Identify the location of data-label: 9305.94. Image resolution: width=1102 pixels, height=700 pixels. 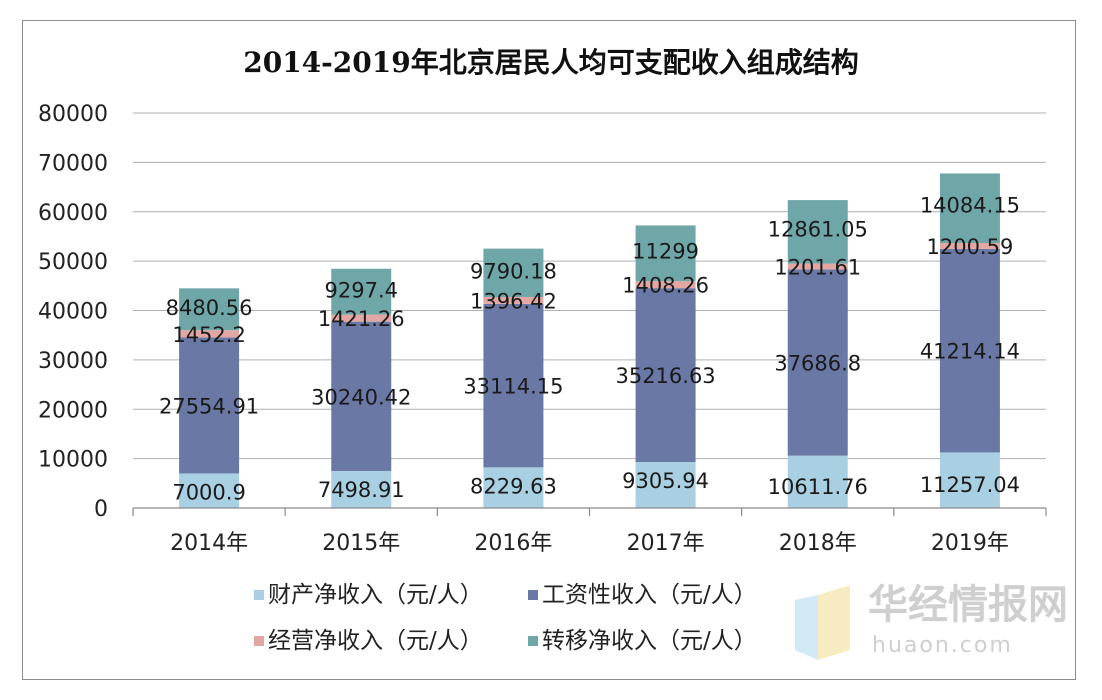
(665, 481).